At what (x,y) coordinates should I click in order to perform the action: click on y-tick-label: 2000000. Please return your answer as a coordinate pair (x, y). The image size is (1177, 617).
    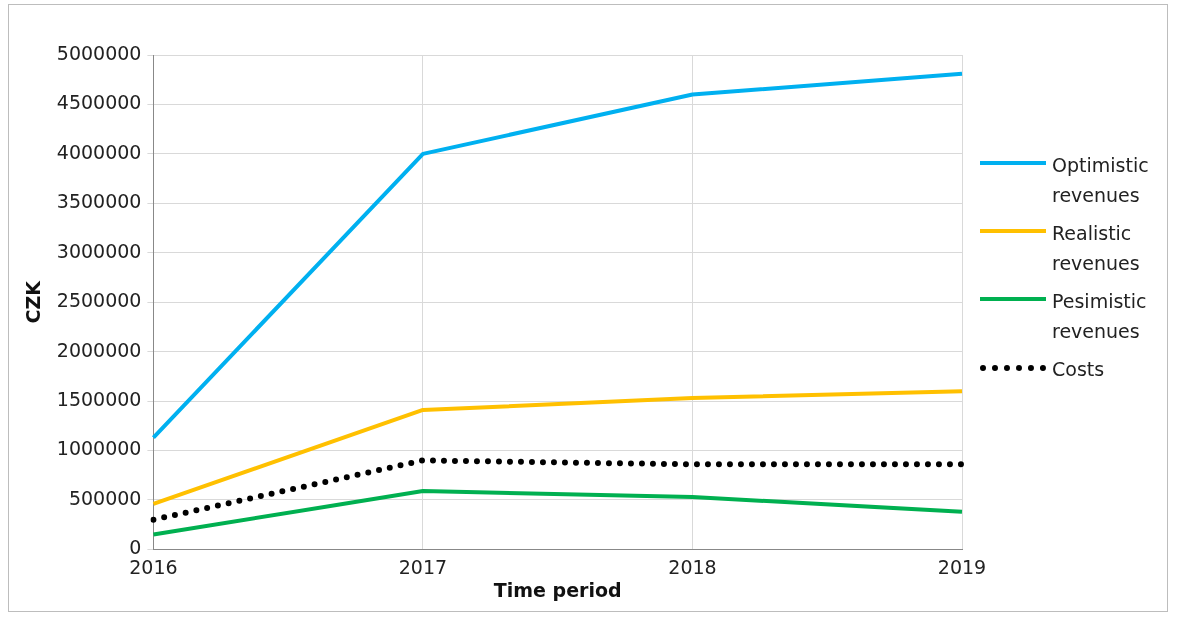
    Looking at the image, I should click on (99, 349).